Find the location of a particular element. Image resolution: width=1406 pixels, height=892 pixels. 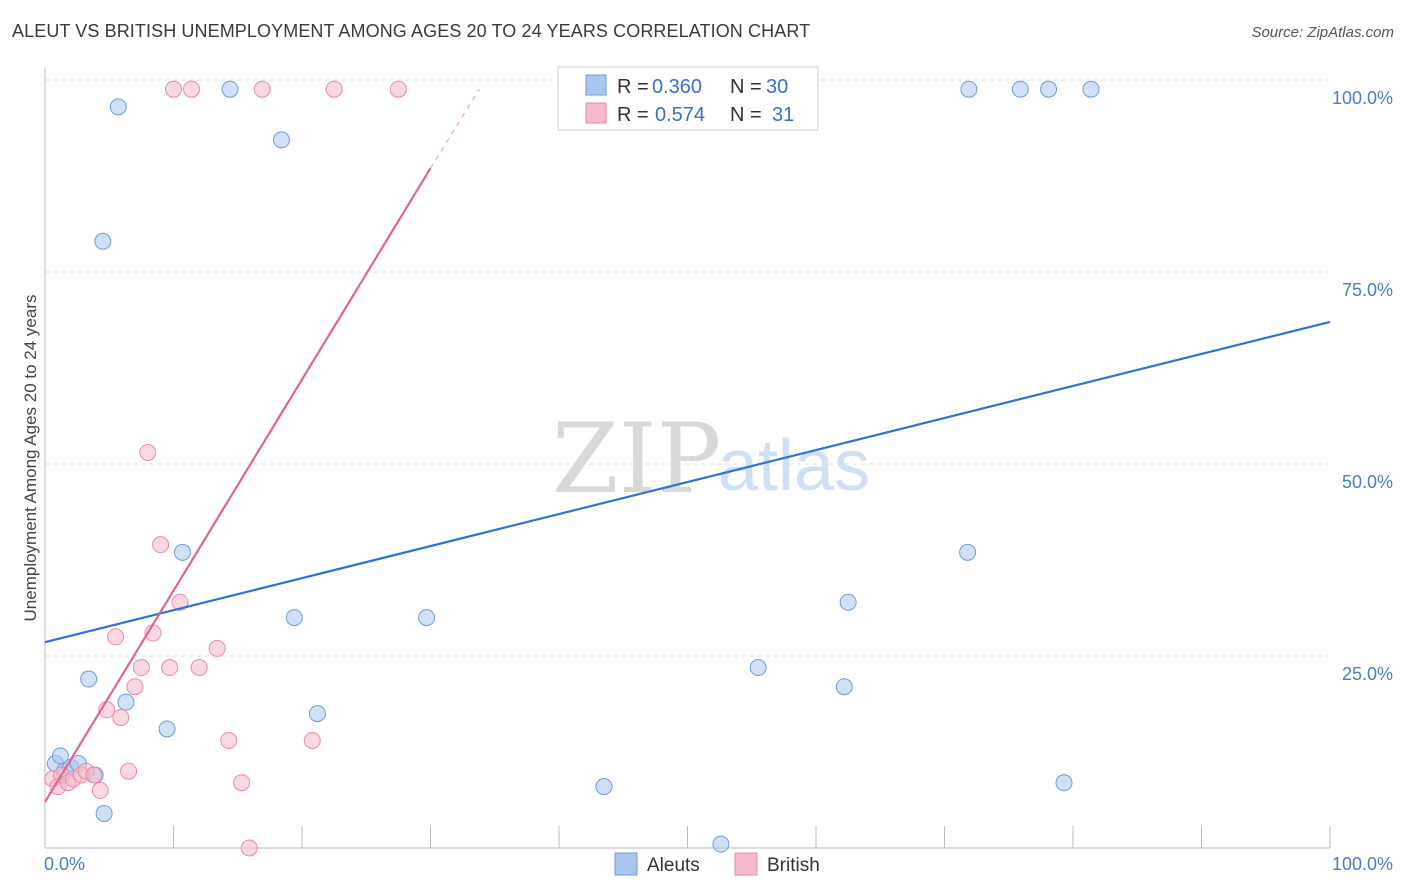

legend-swatch-aleuts is located at coordinates (596, 85).